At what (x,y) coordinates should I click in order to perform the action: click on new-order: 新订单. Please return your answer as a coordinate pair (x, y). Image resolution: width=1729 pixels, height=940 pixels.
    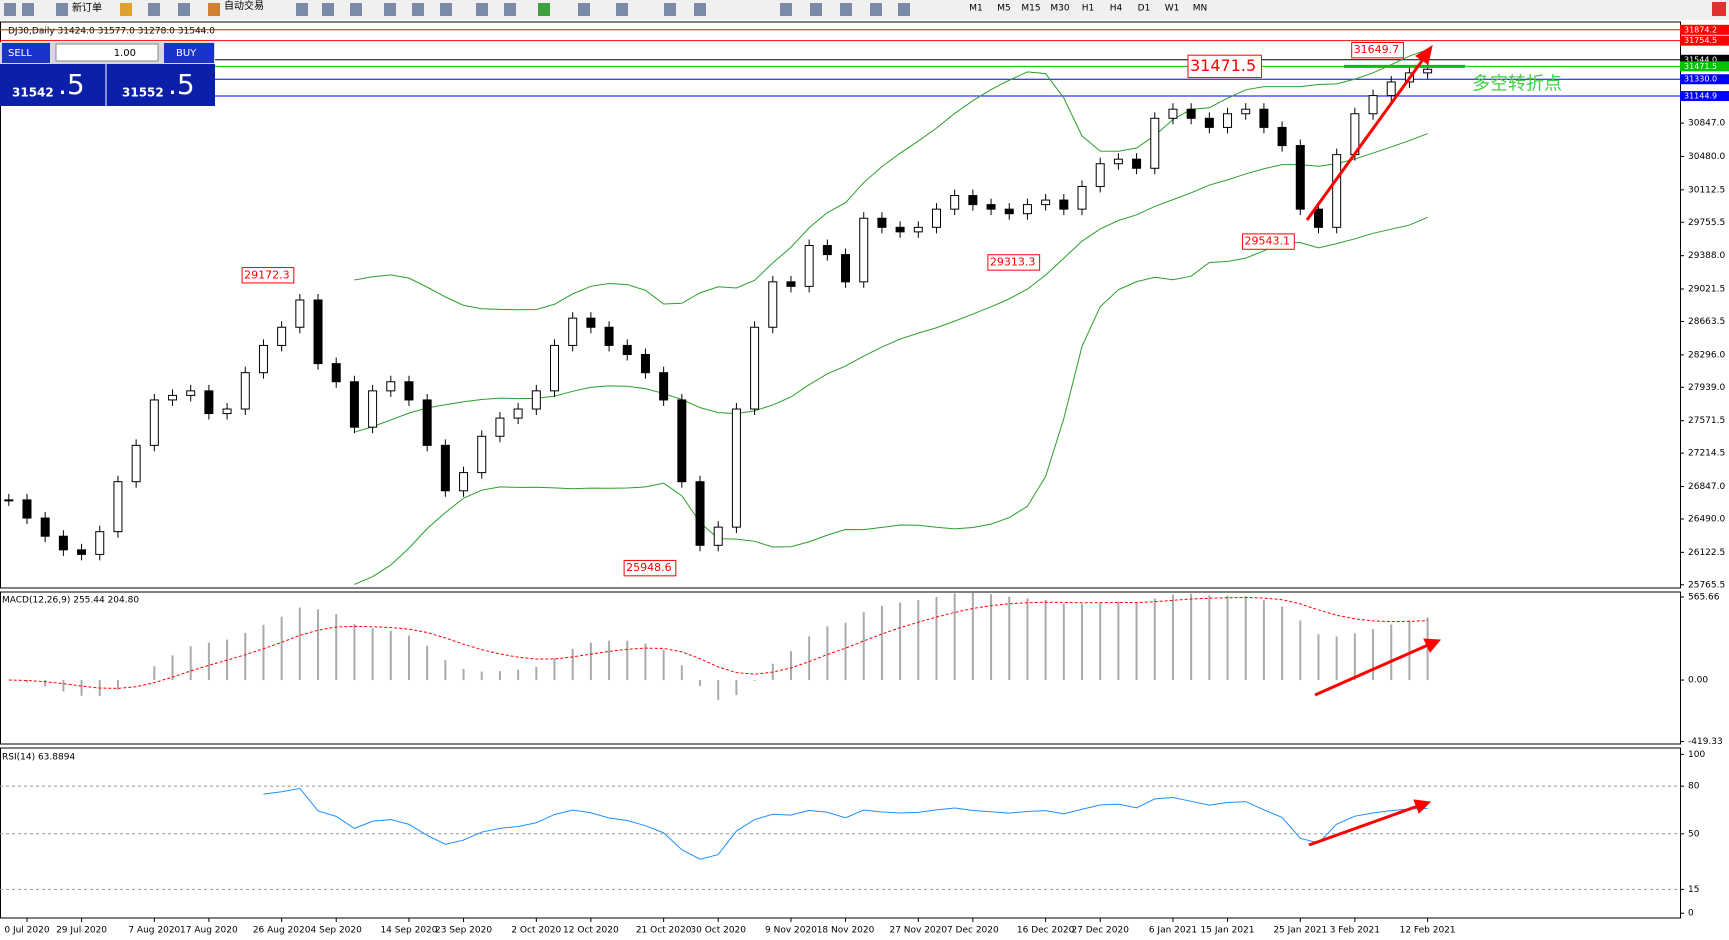
    Looking at the image, I should click on (87, 7).